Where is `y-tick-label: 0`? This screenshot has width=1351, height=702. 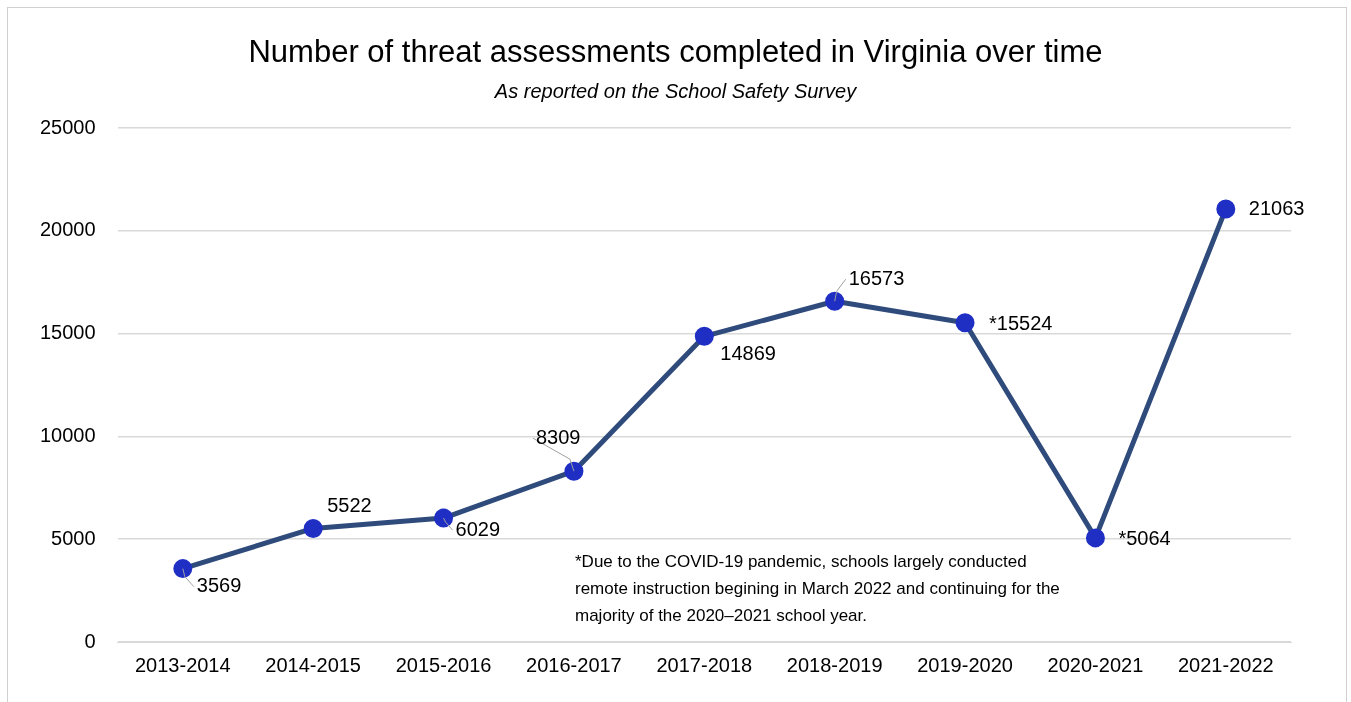
y-tick-label: 0 is located at coordinates (90, 640).